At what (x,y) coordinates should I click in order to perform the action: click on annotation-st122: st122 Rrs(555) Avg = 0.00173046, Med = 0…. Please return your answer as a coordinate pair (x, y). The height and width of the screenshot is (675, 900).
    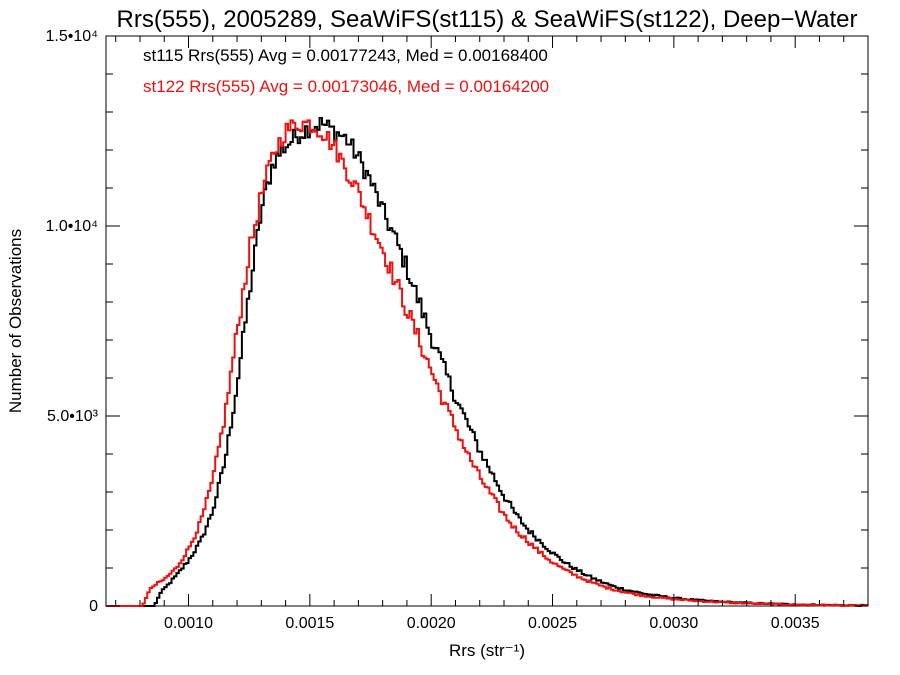
    Looking at the image, I should click on (346, 86).